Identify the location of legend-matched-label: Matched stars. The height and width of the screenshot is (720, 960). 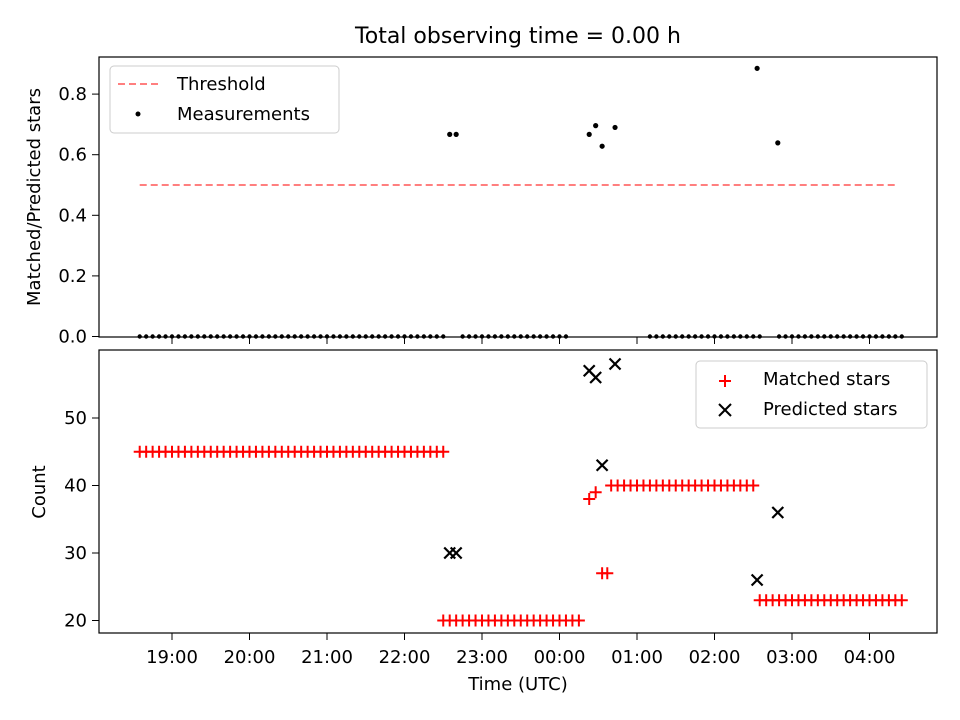
(826, 379).